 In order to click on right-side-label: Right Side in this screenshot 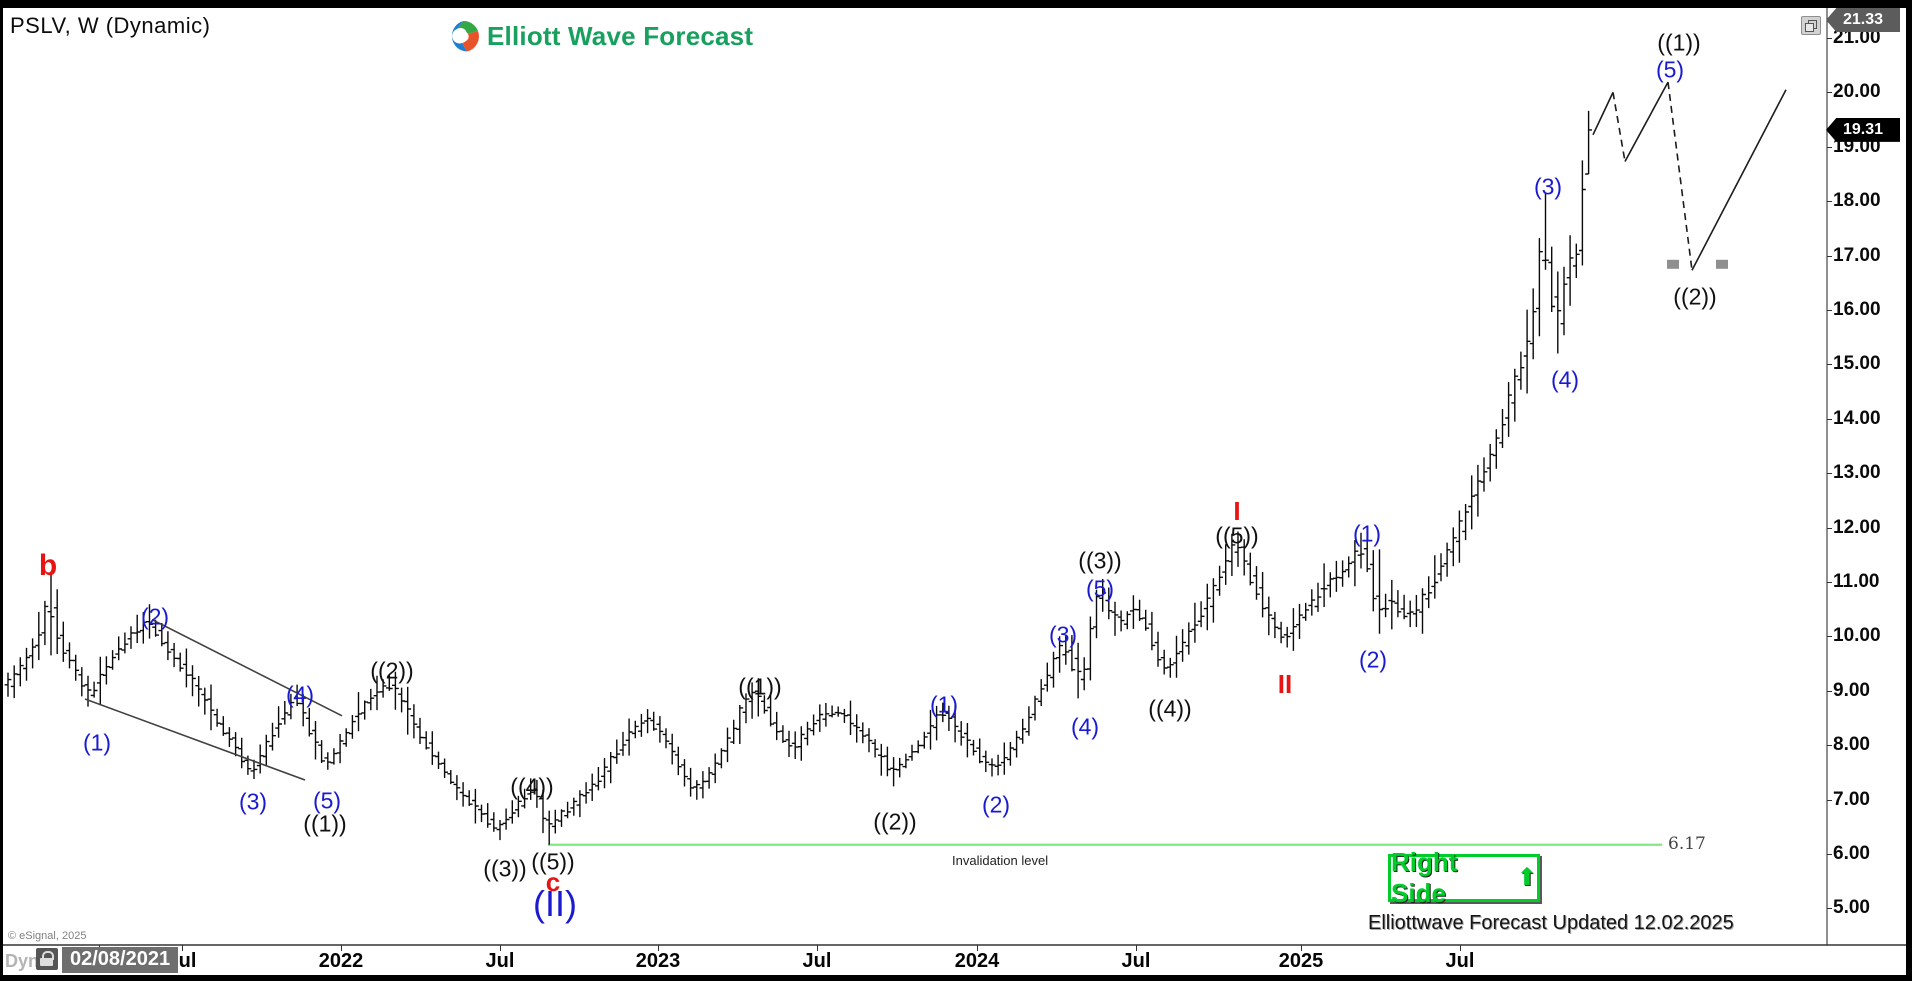, I will do `click(1424, 877)`.